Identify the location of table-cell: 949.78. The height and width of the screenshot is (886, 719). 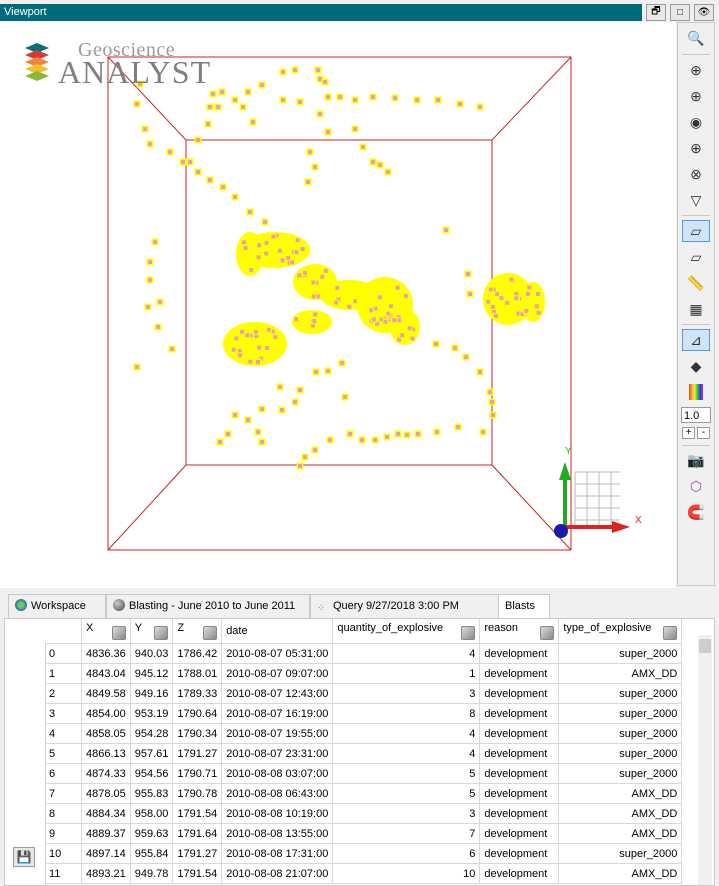
(152, 873).